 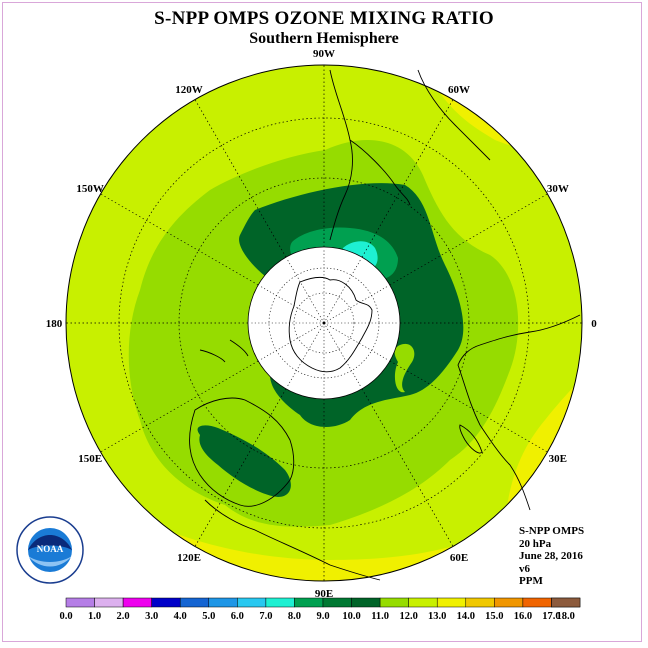 I want to click on colorbar-tick-label: 18.0, so click(x=566, y=616).